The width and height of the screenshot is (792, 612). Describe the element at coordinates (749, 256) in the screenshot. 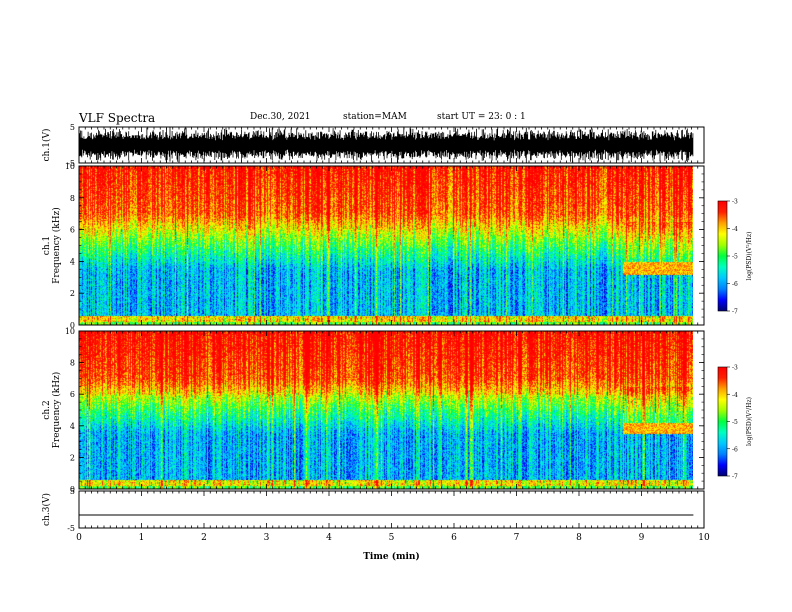

I see `ch1-spectrogram-colorbar-label: log(PSD)(V²/Hz)` at that location.